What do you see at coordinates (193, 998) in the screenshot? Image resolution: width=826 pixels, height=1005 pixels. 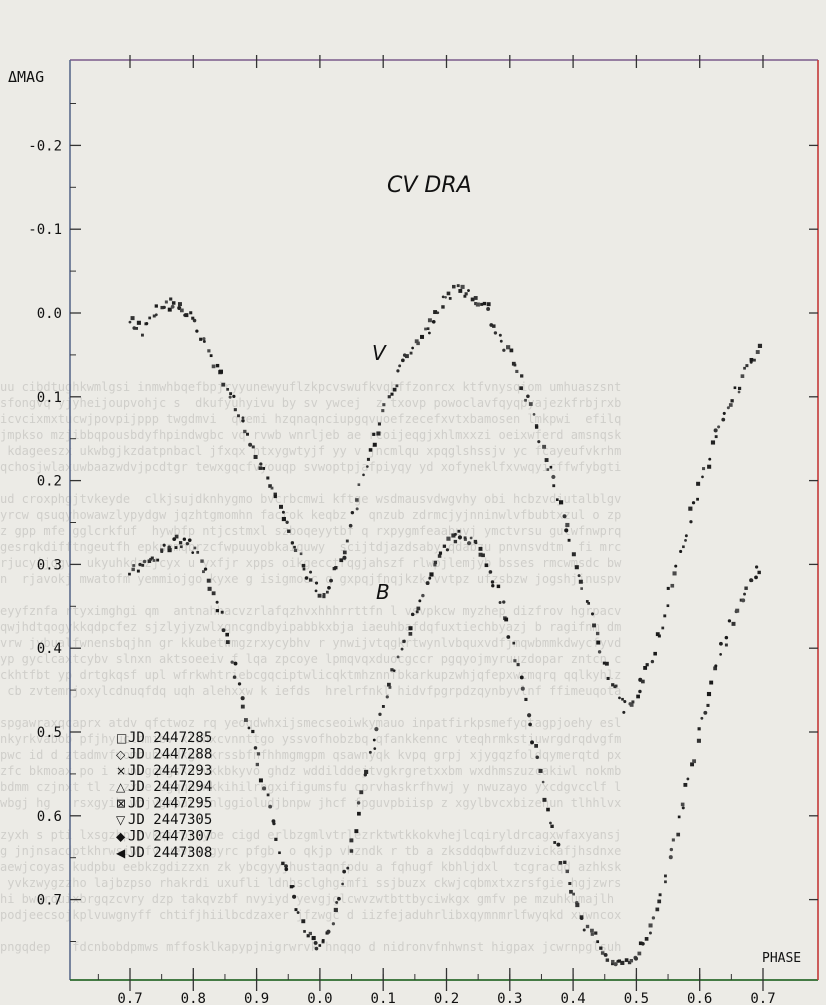 I see `x-tick-label: 0.8` at bounding box center [193, 998].